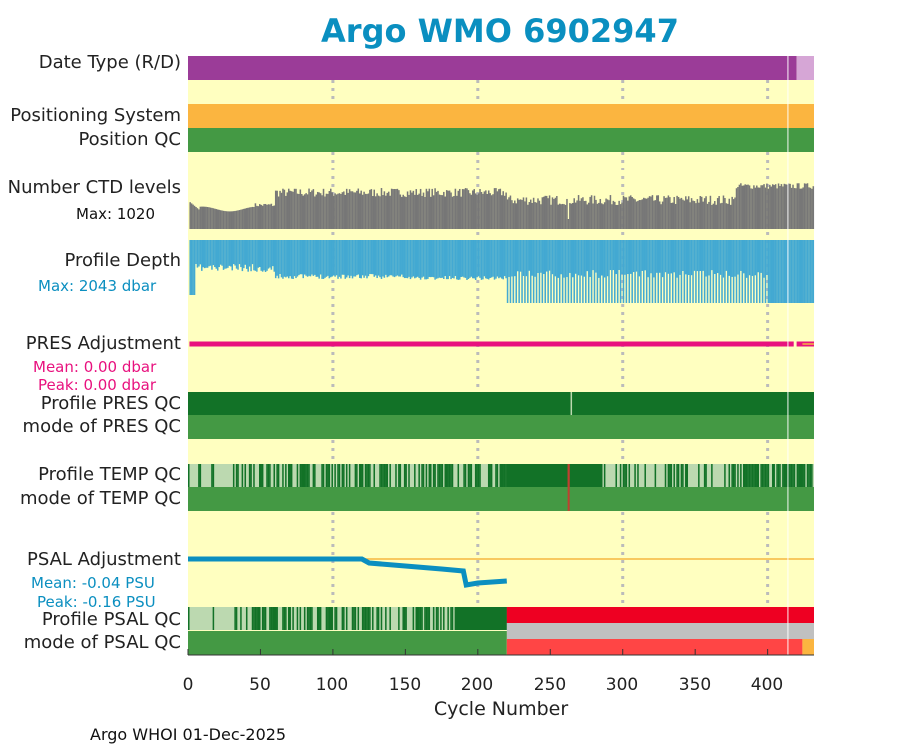 The image size is (900, 750). Describe the element at coordinates (93, 583) in the screenshot. I see `psal-mean: Mean: -0.04 PSU` at that location.